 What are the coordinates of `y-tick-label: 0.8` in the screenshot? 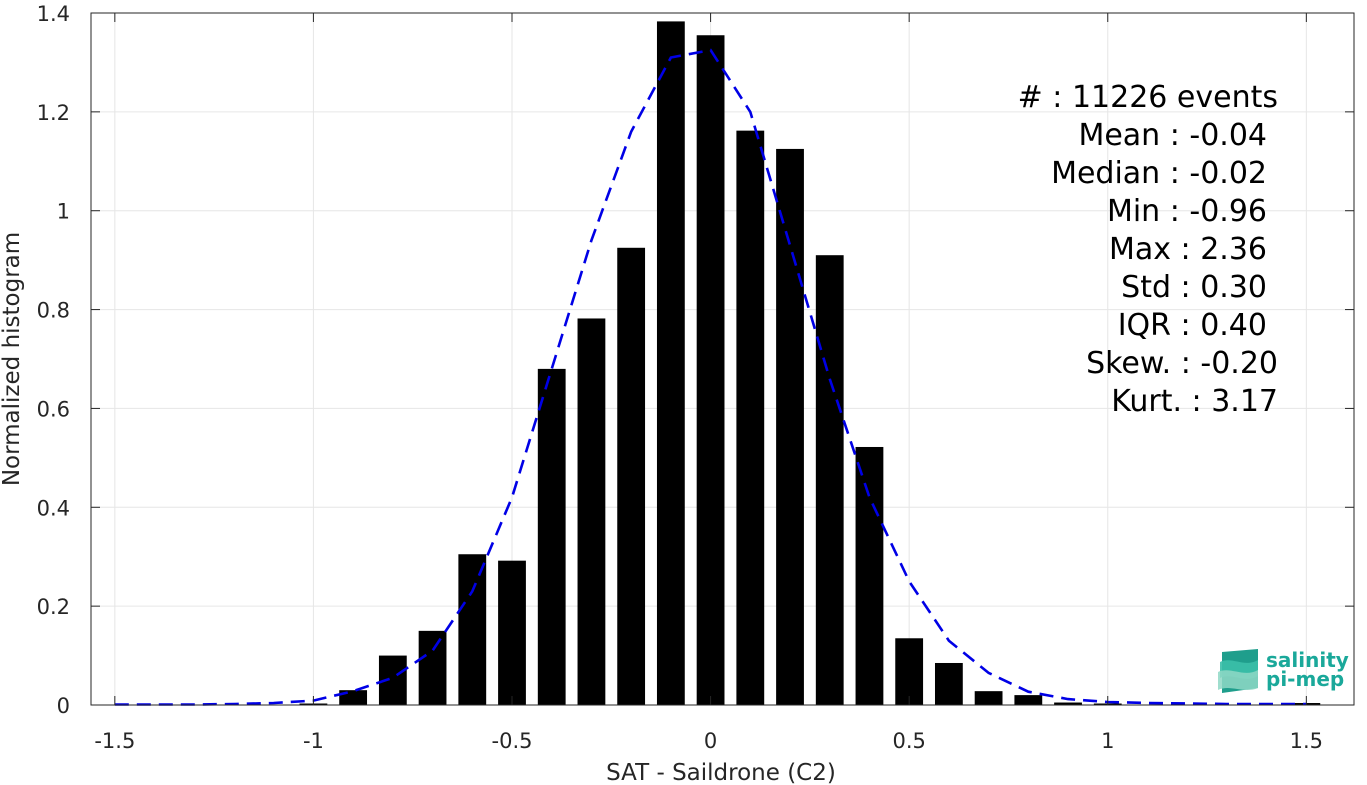 It's located at (53, 311).